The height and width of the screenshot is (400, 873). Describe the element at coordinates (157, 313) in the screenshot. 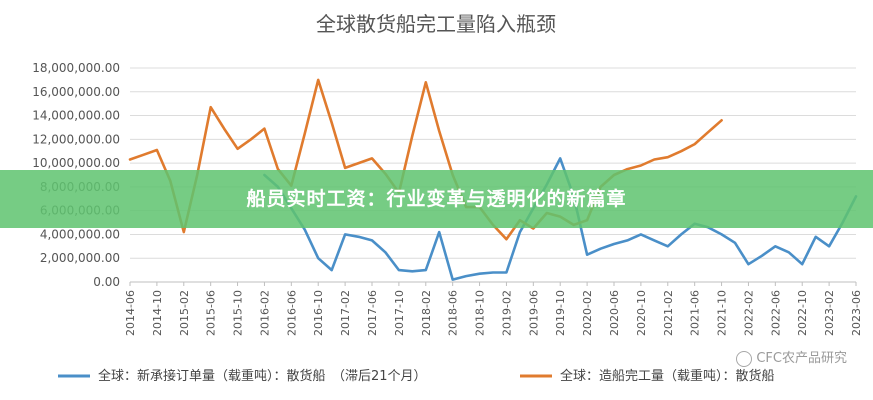

I see `x-tick-label: 2014-10` at that location.